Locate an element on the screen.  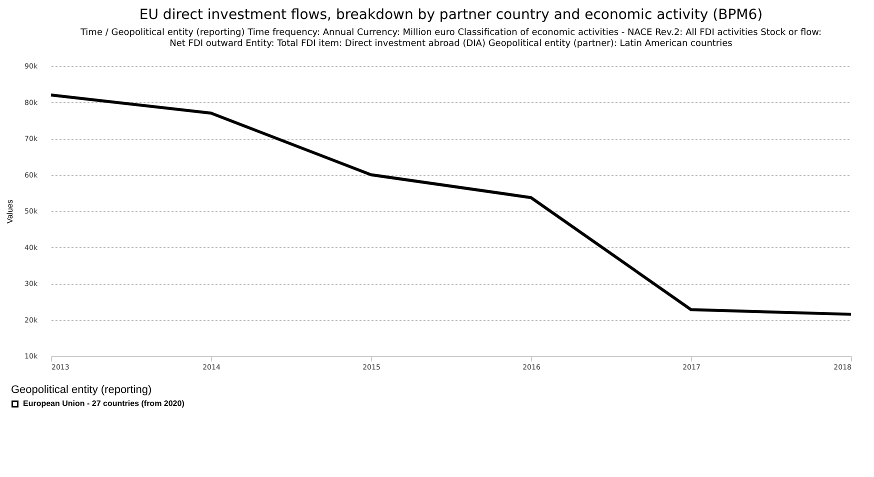
legend-title: Geopolitical entity (reporting) is located at coordinates (81, 390).